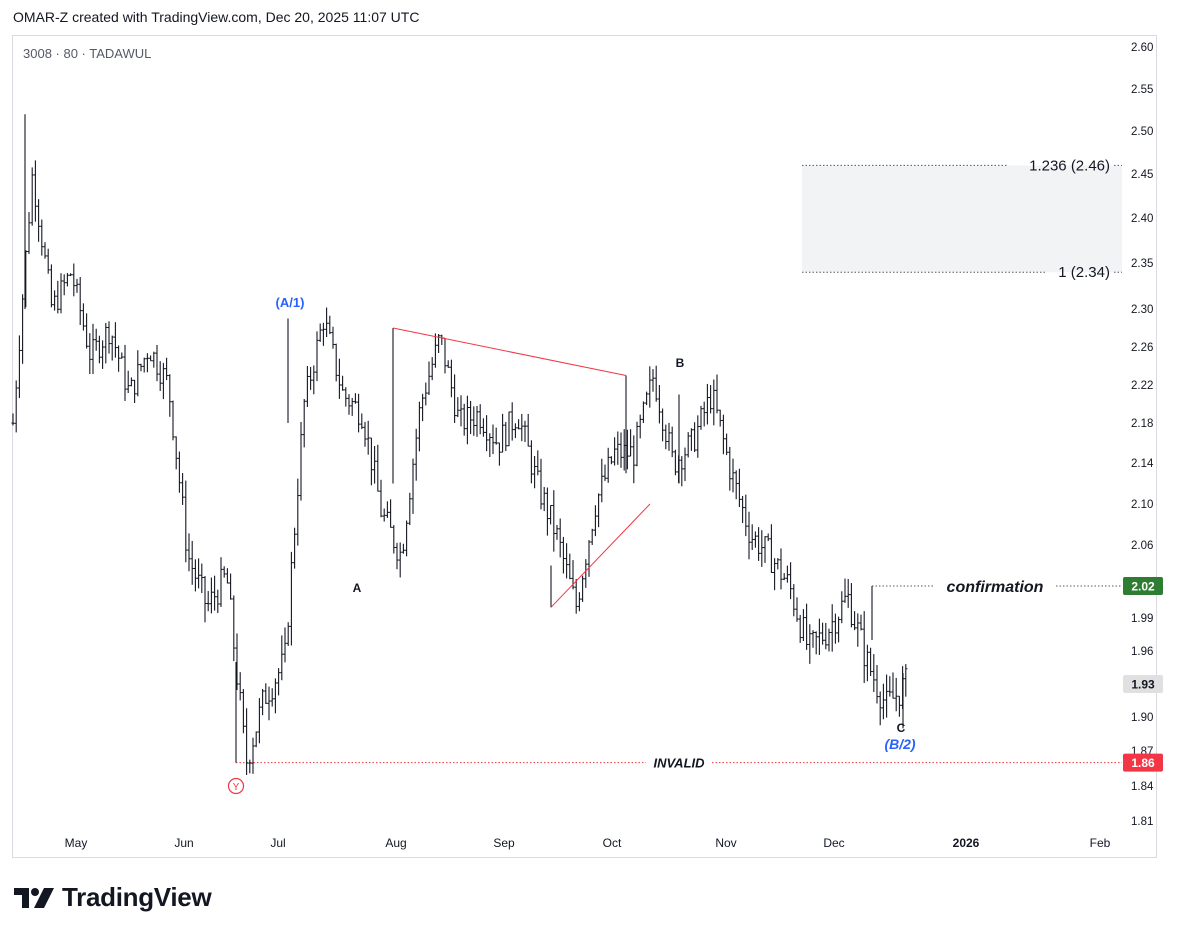 The image size is (1200, 936). What do you see at coordinates (1142, 822) in the screenshot?
I see `y-tick-label: 1.81` at bounding box center [1142, 822].